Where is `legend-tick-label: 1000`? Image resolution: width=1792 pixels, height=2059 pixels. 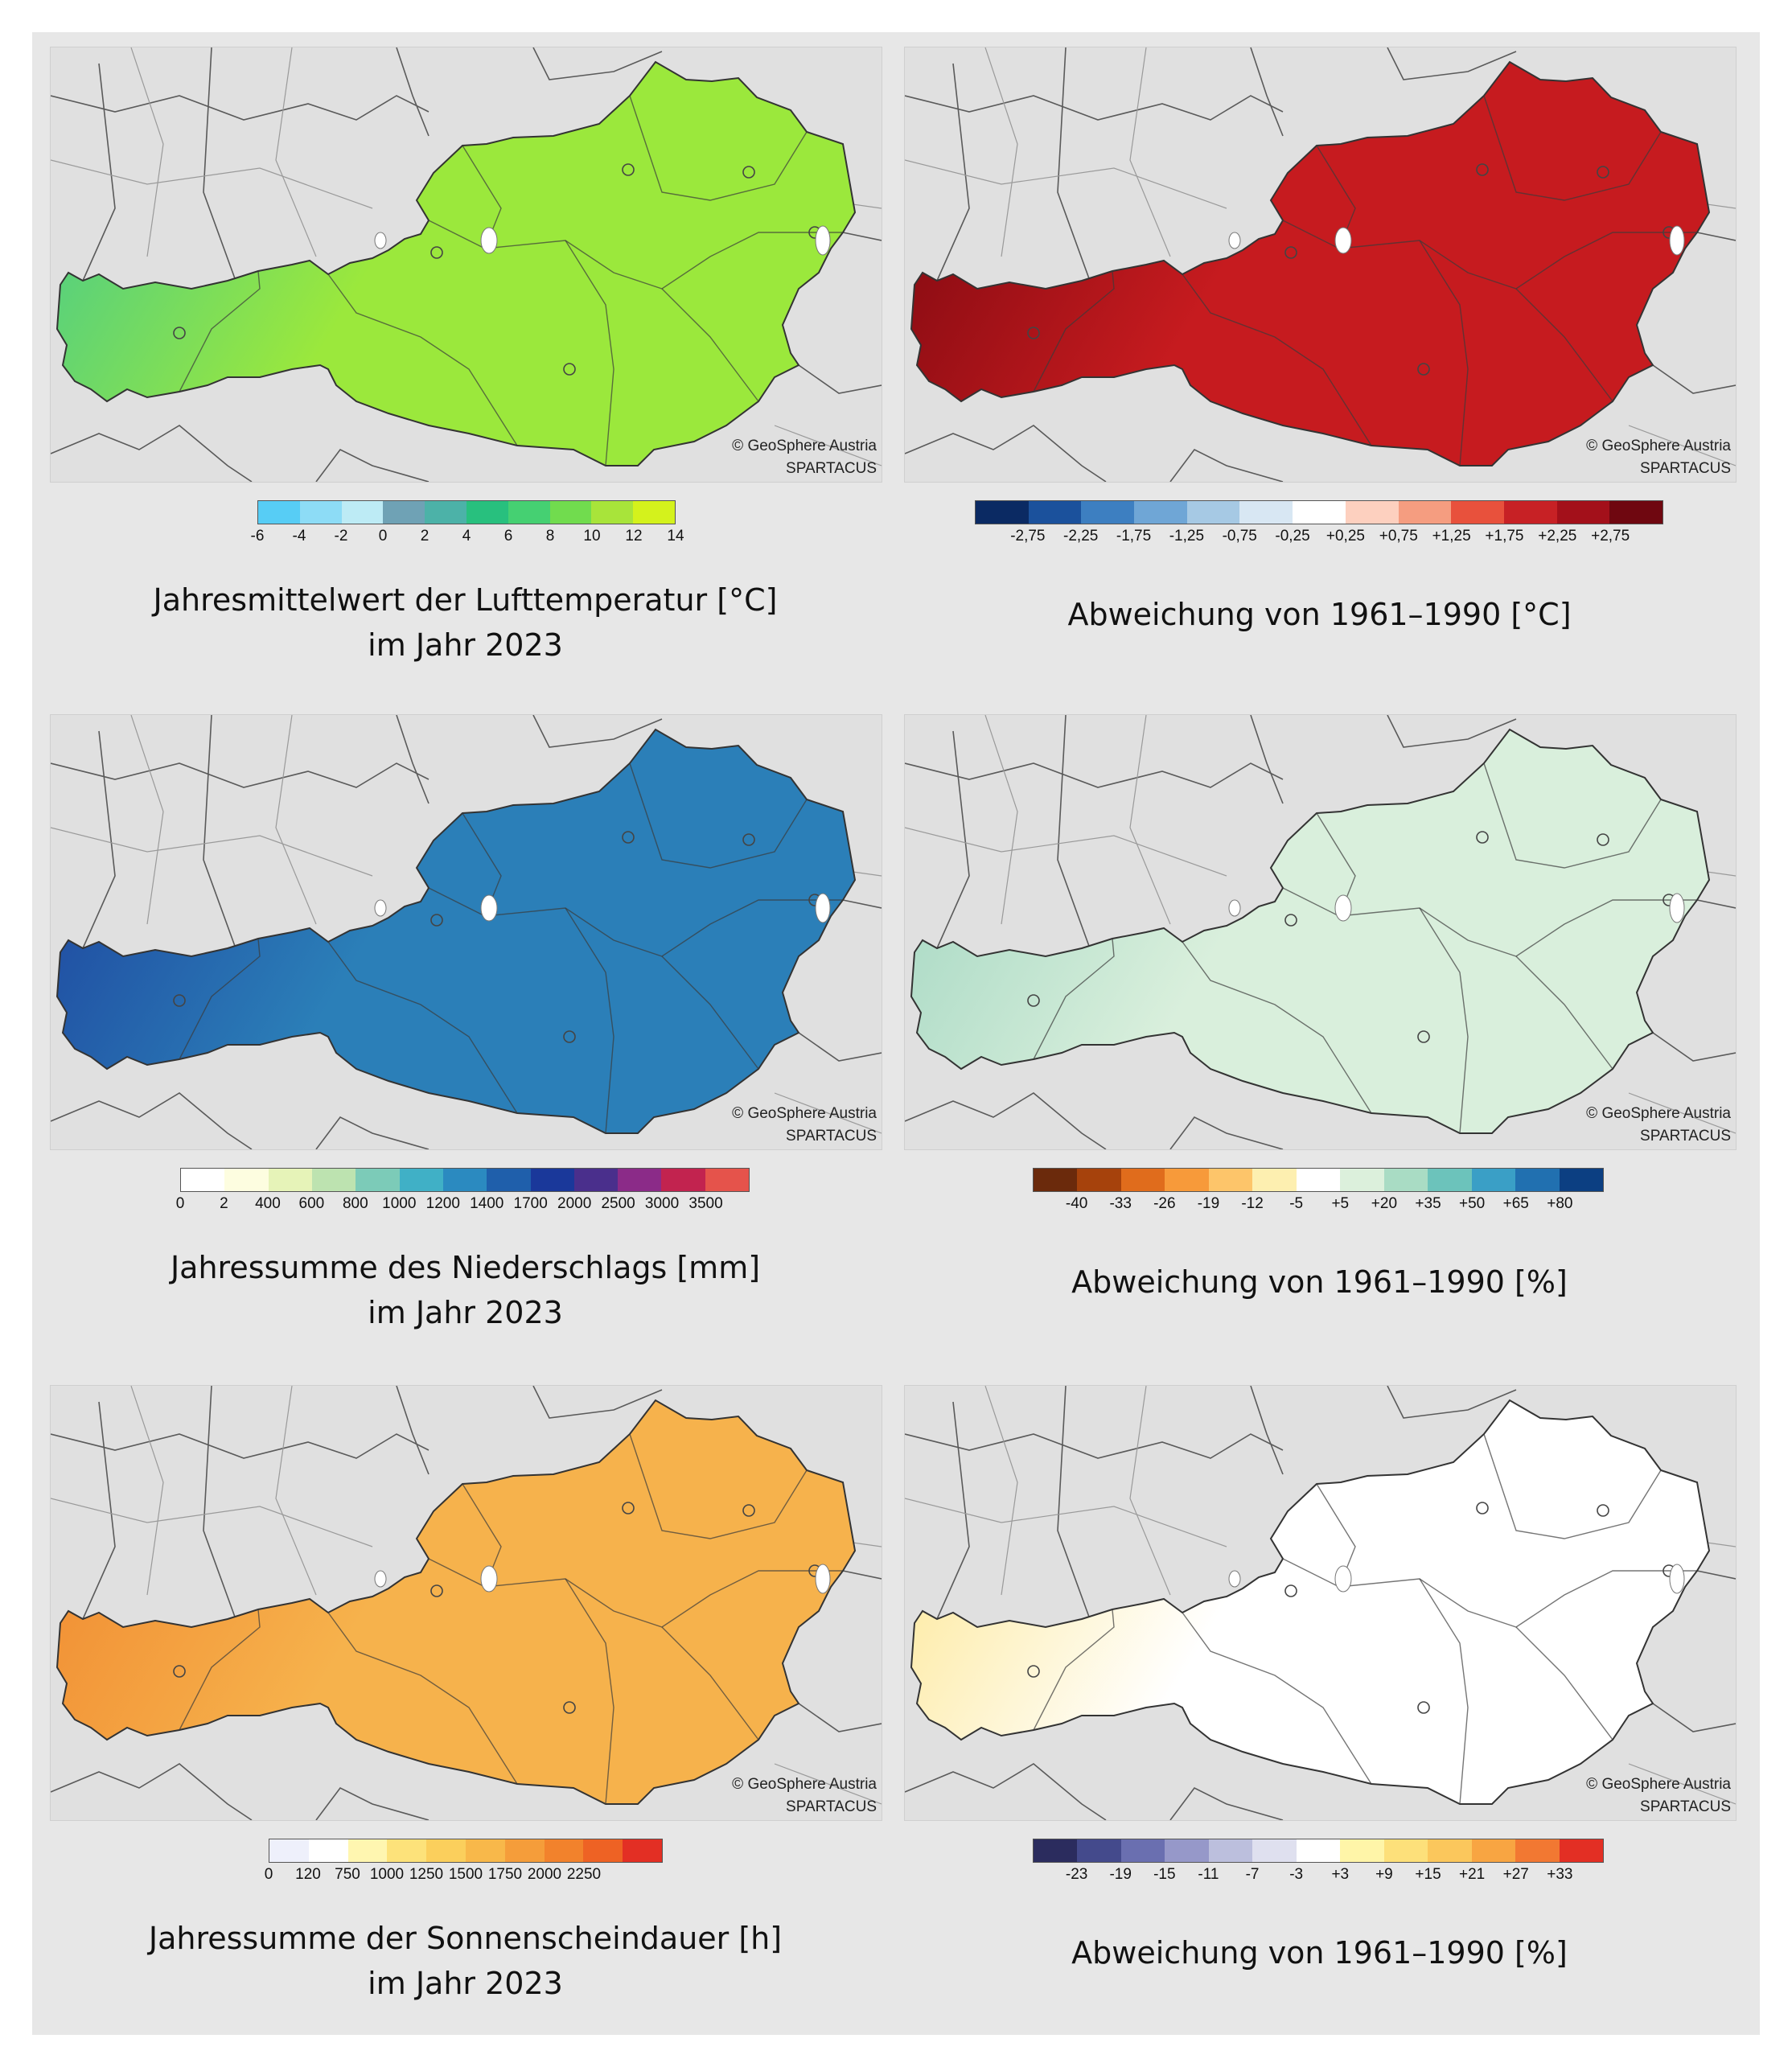 legend-tick-label: 1000 is located at coordinates (399, 1203).